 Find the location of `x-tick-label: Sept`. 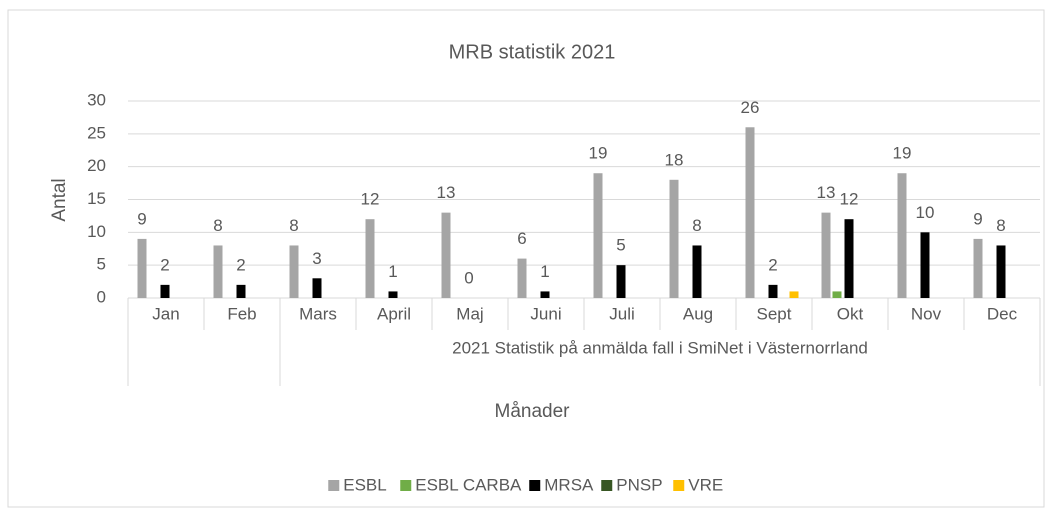

x-tick-label: Sept is located at coordinates (774, 313).